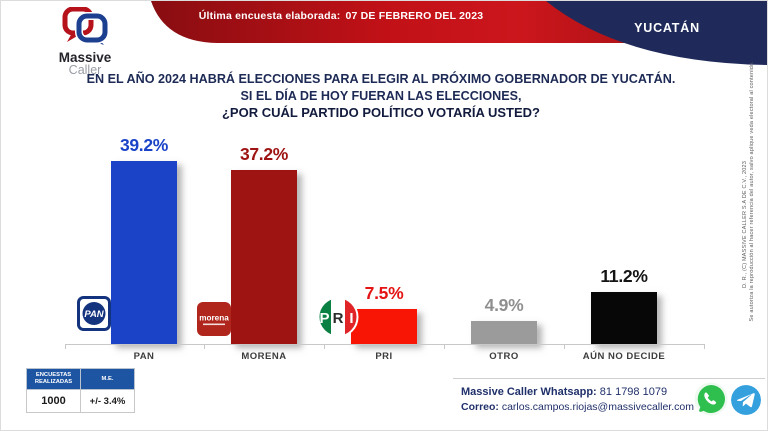 The height and width of the screenshot is (431, 768). I want to click on morena-logo-icon: morena, so click(214, 319).